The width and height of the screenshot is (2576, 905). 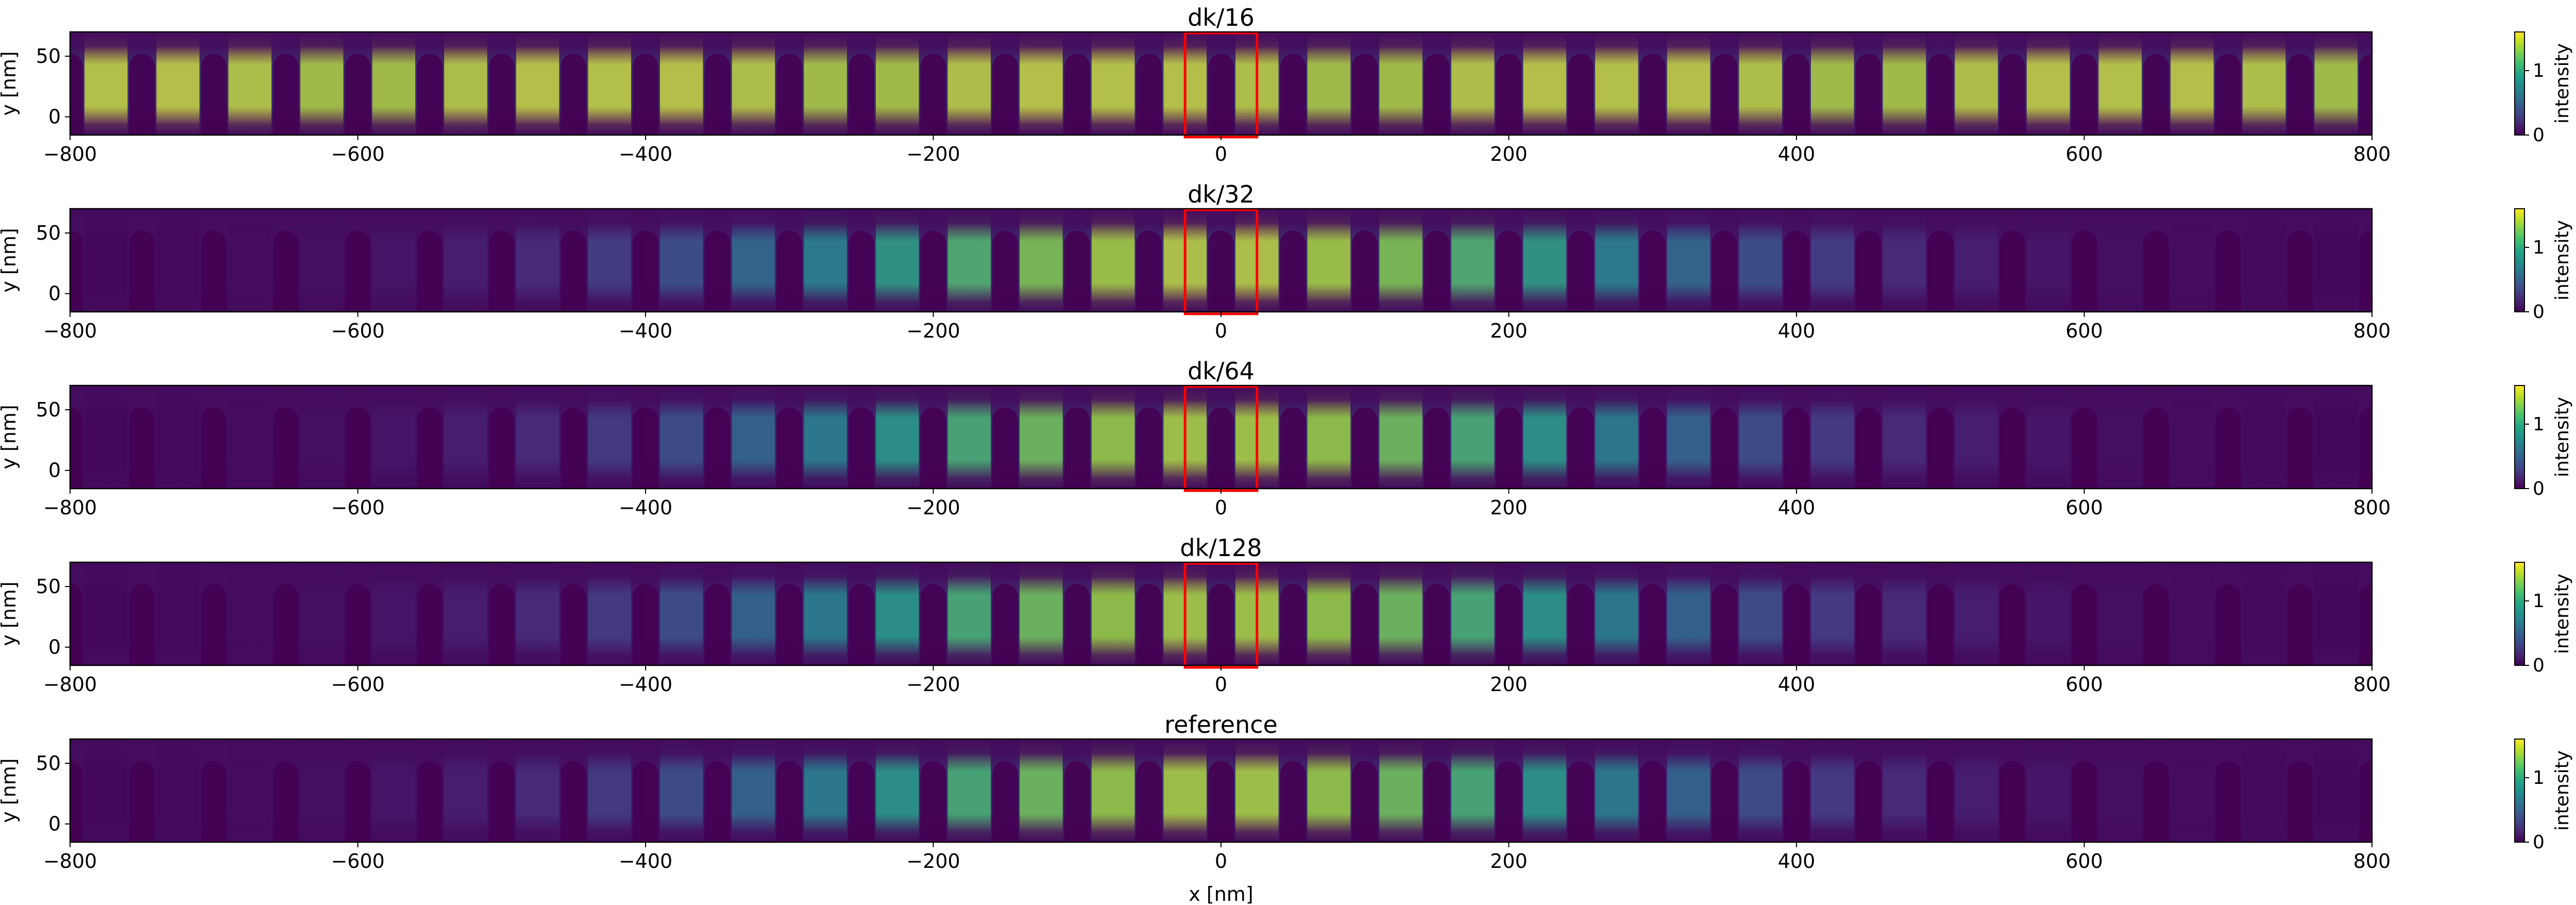 I want to click on x-tick-label: 800, so click(x=2372, y=862).